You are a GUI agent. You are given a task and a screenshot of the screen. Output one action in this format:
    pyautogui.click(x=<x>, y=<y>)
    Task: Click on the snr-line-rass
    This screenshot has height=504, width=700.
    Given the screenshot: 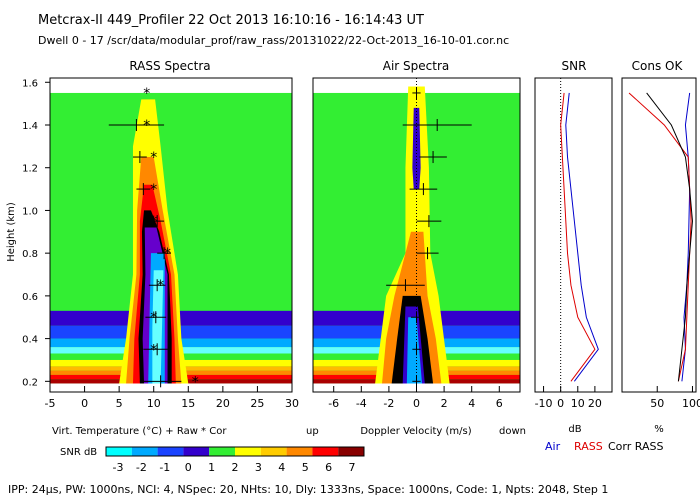 What is the action you would take?
    pyautogui.click(x=578, y=237)
    